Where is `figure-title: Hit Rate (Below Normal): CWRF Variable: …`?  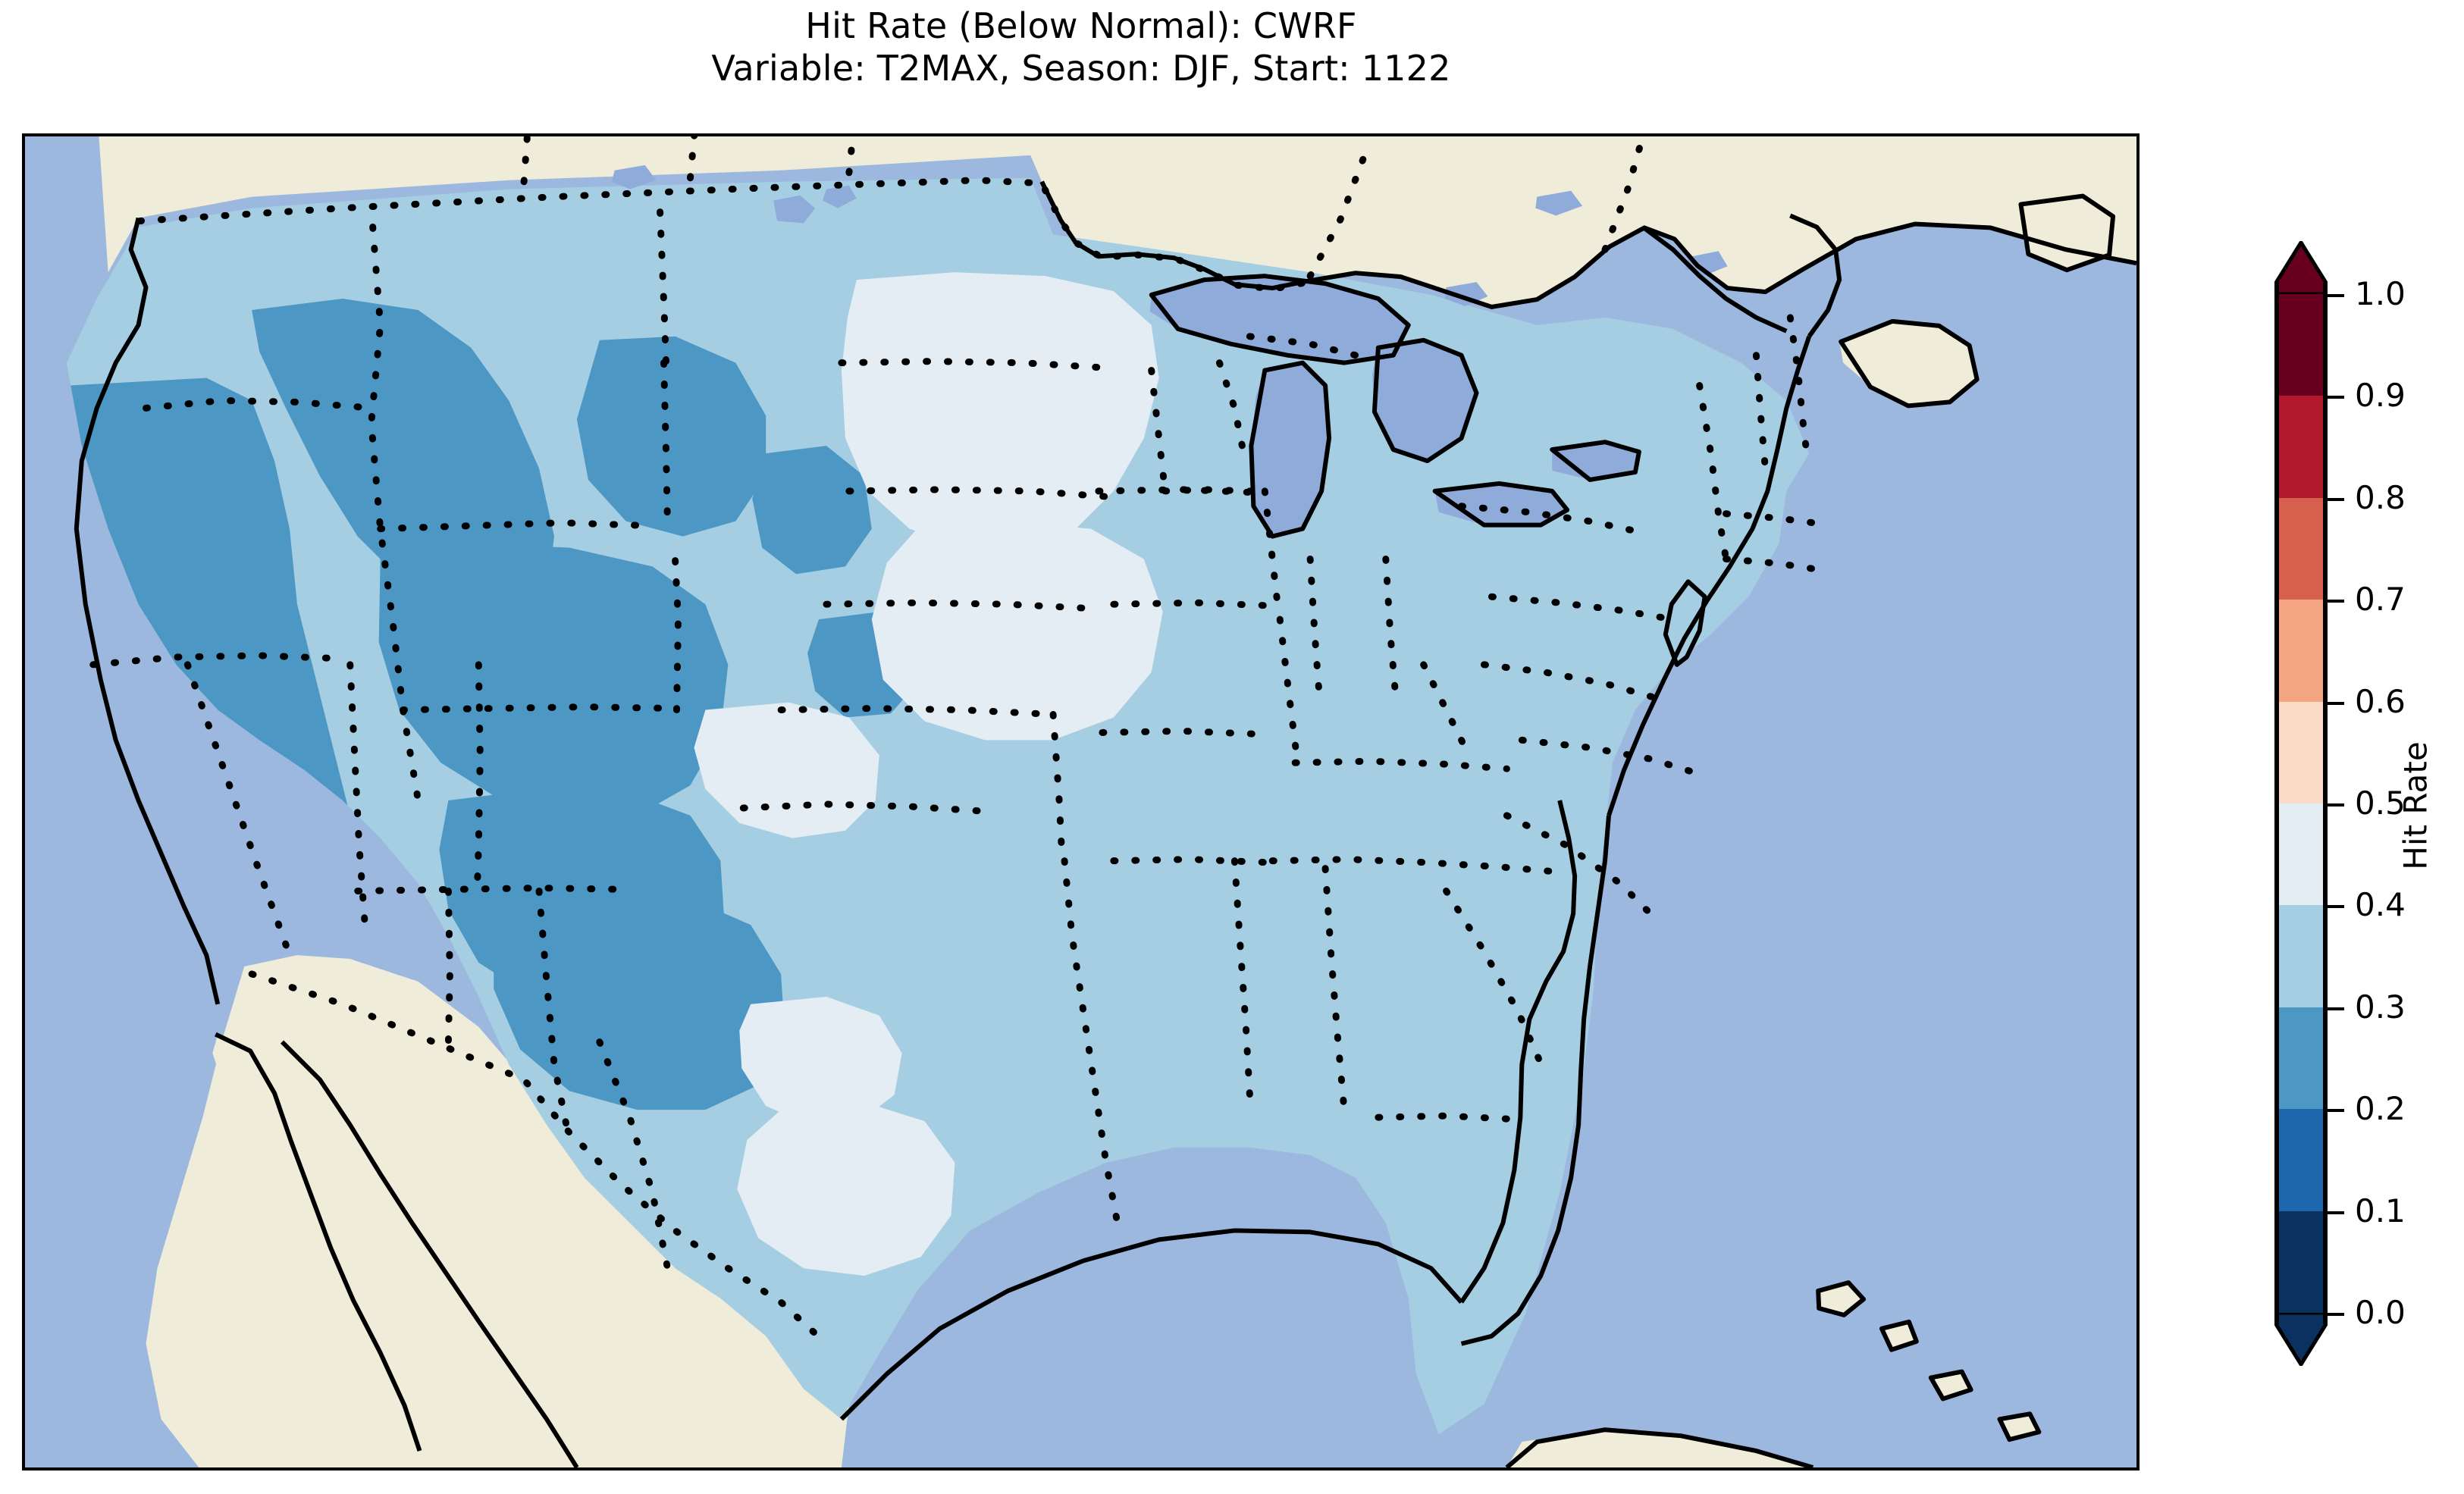
figure-title: Hit Rate (Below Normal): CWRF Variable: … is located at coordinates (1081, 47).